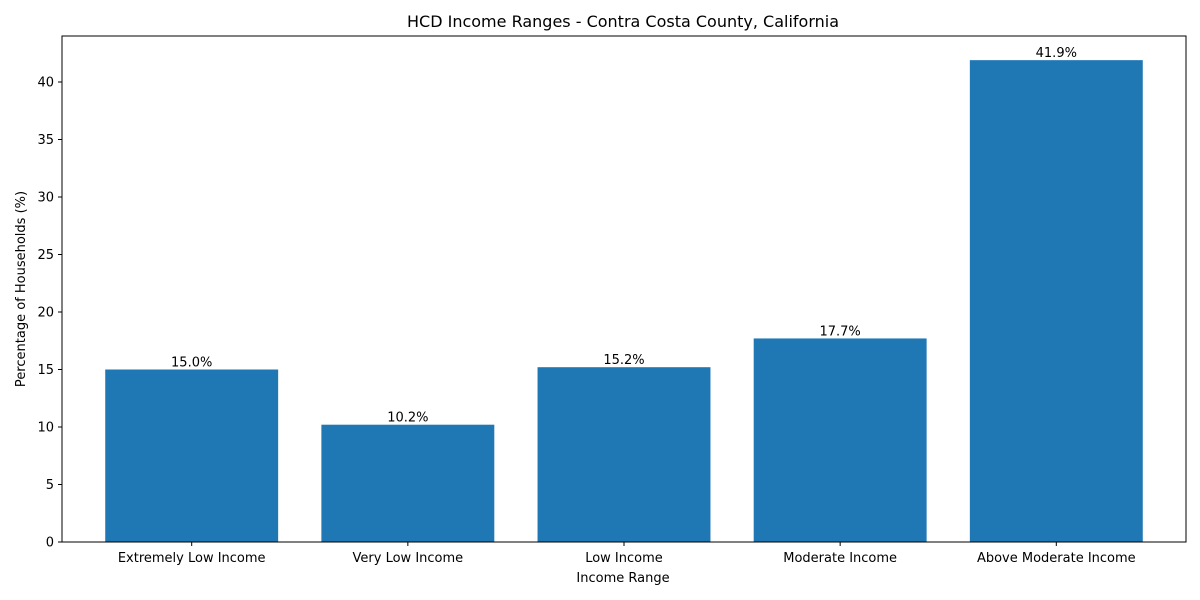 The image size is (1200, 600). I want to click on y-tick-label-3: 15, so click(45, 370).